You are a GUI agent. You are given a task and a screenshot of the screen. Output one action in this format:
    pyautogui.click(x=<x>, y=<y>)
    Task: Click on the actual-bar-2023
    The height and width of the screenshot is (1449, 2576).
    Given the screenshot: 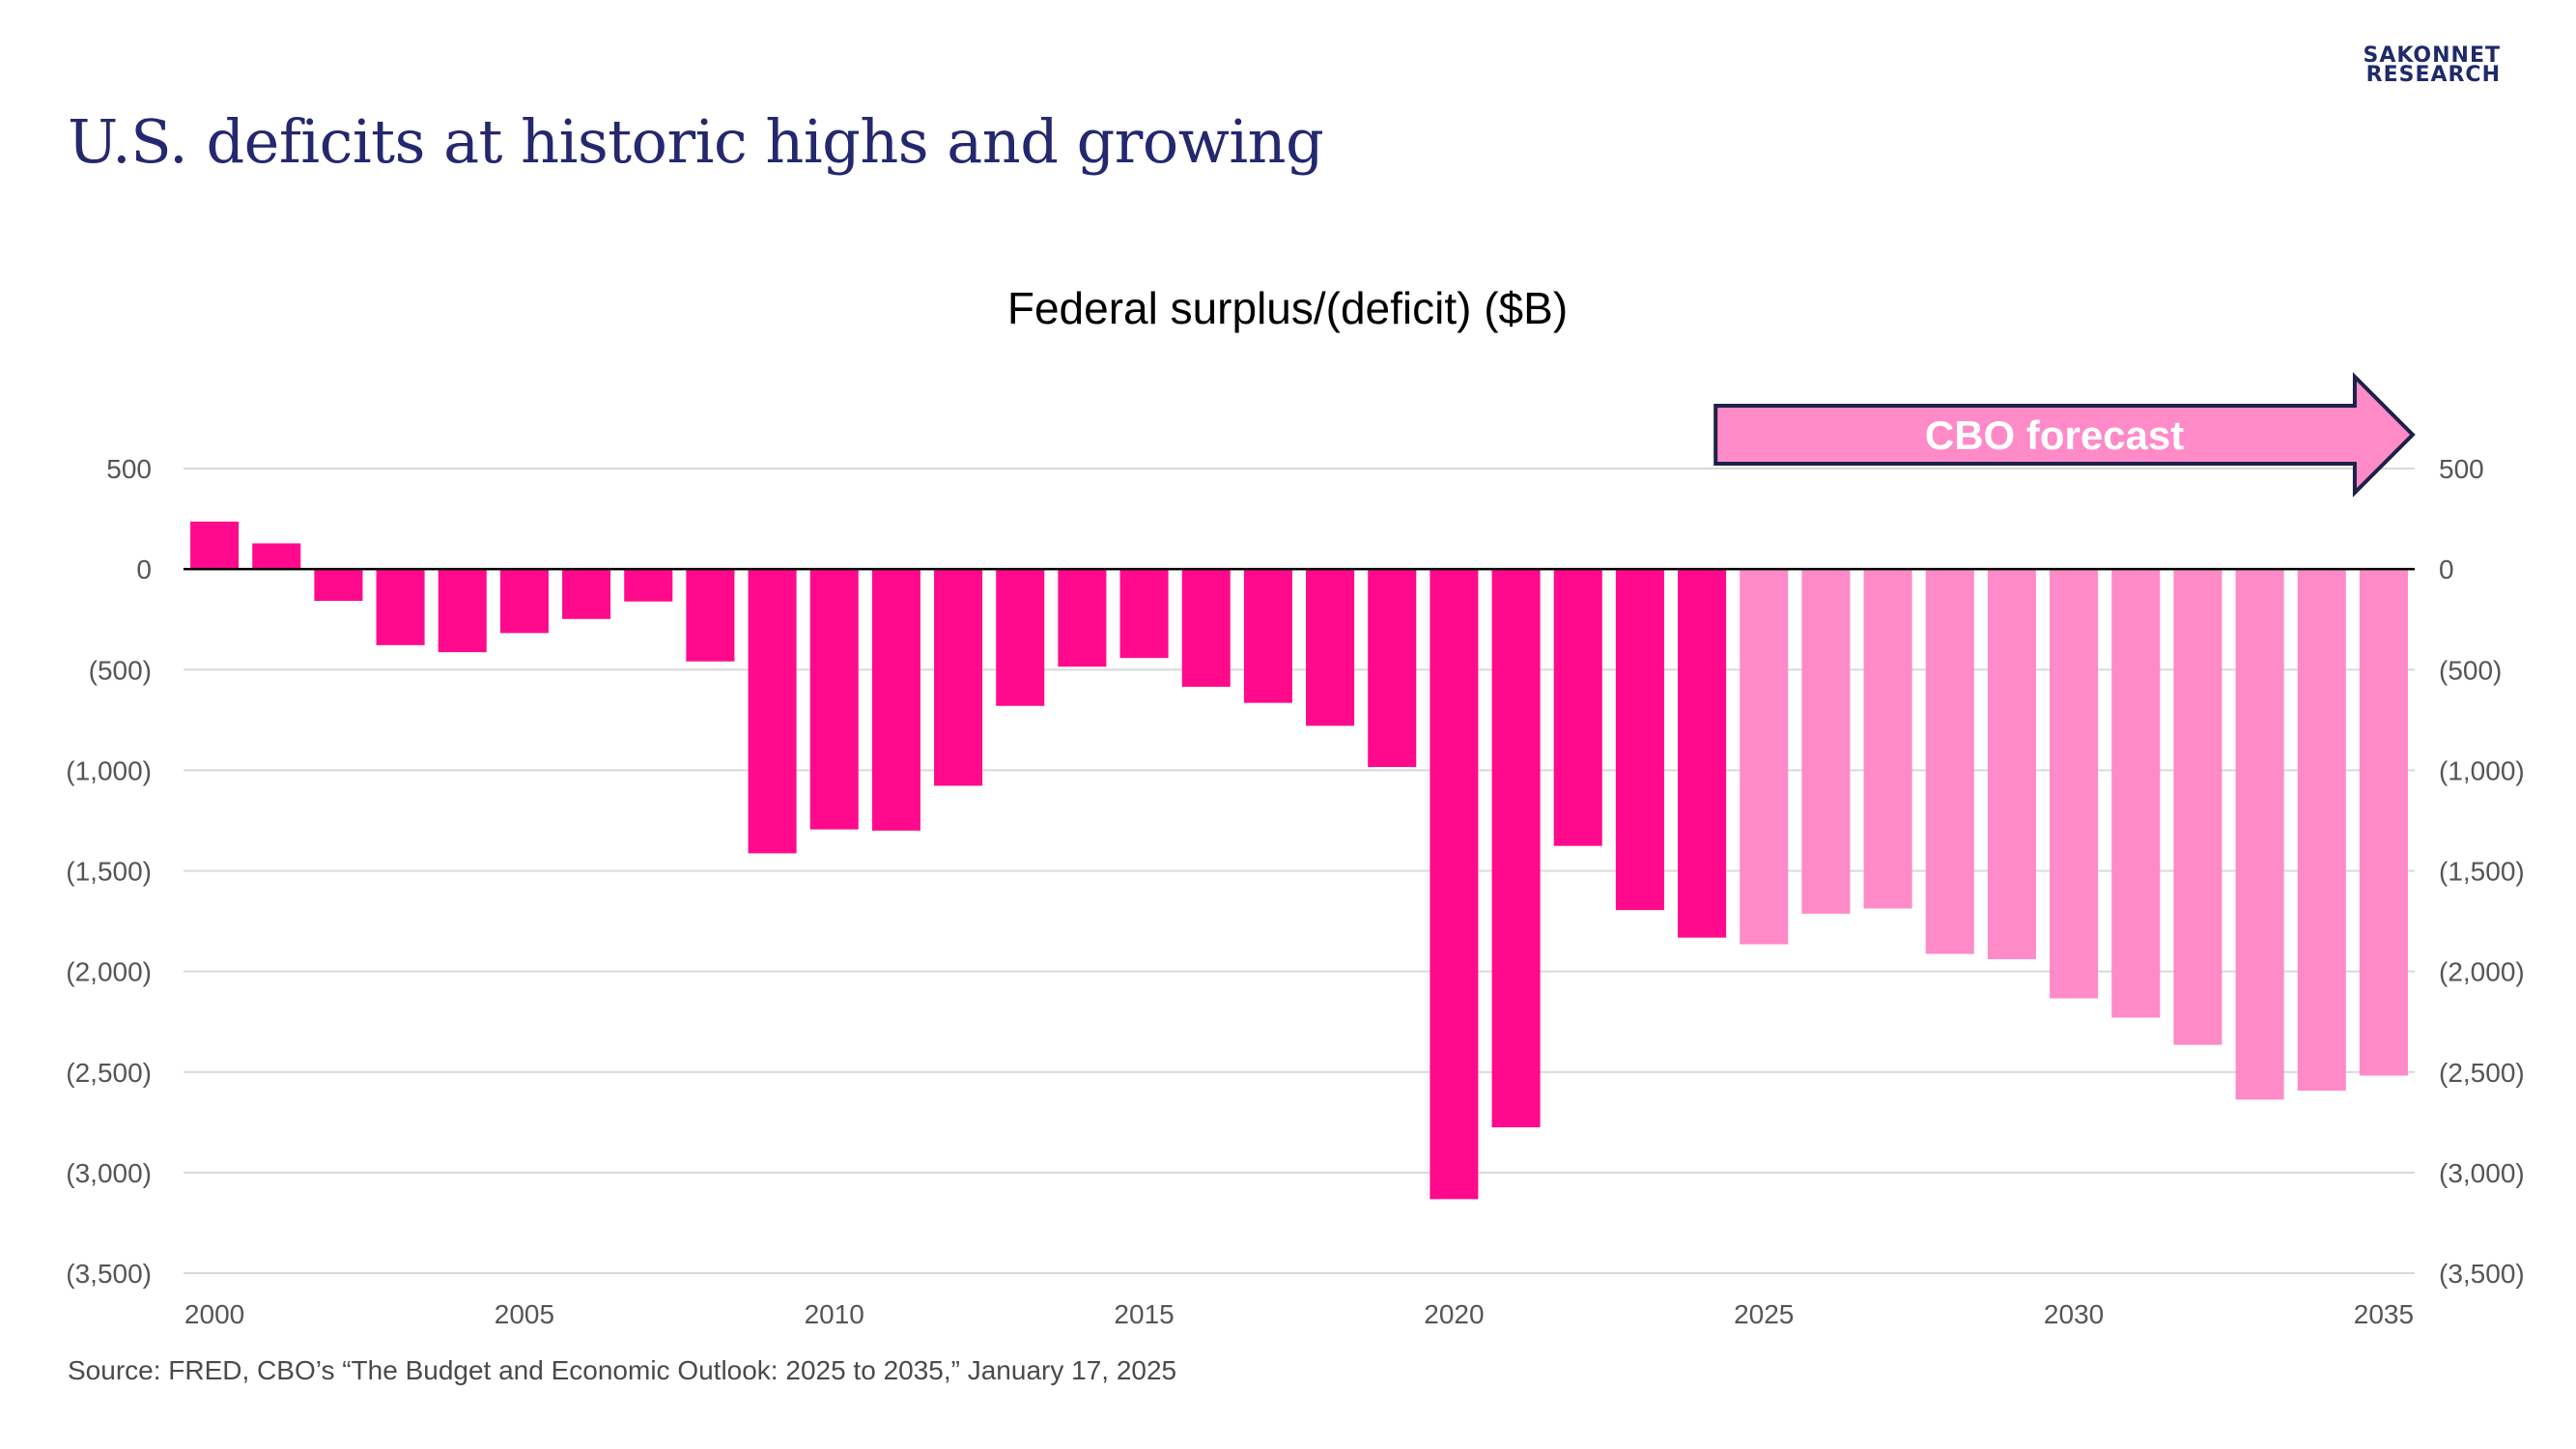 What is the action you would take?
    pyautogui.click(x=1639, y=740)
    